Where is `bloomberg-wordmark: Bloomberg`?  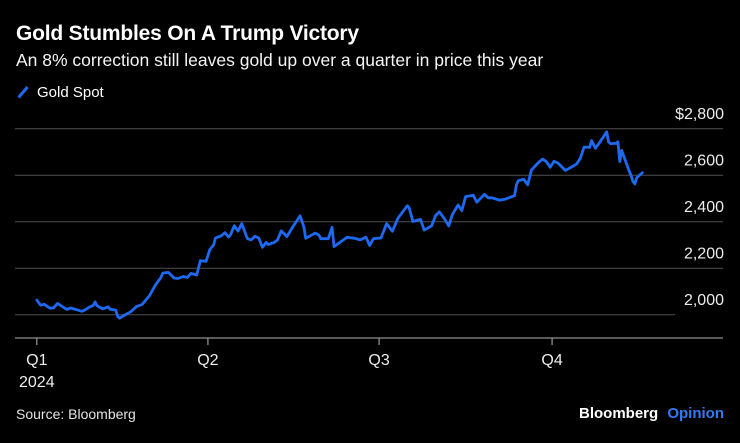 bloomberg-wordmark: Bloomberg is located at coordinates (619, 413).